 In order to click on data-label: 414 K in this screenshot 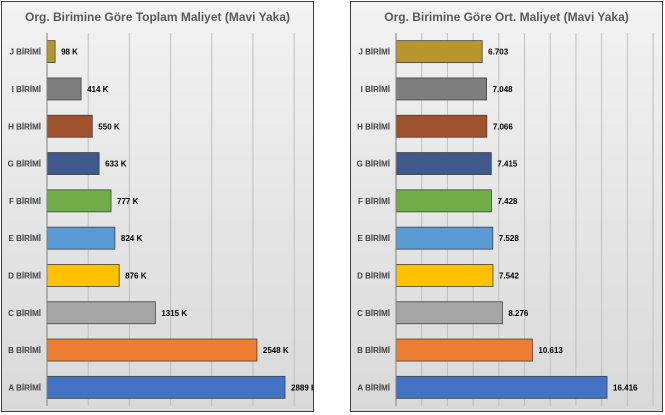, I will do `click(98, 89)`.